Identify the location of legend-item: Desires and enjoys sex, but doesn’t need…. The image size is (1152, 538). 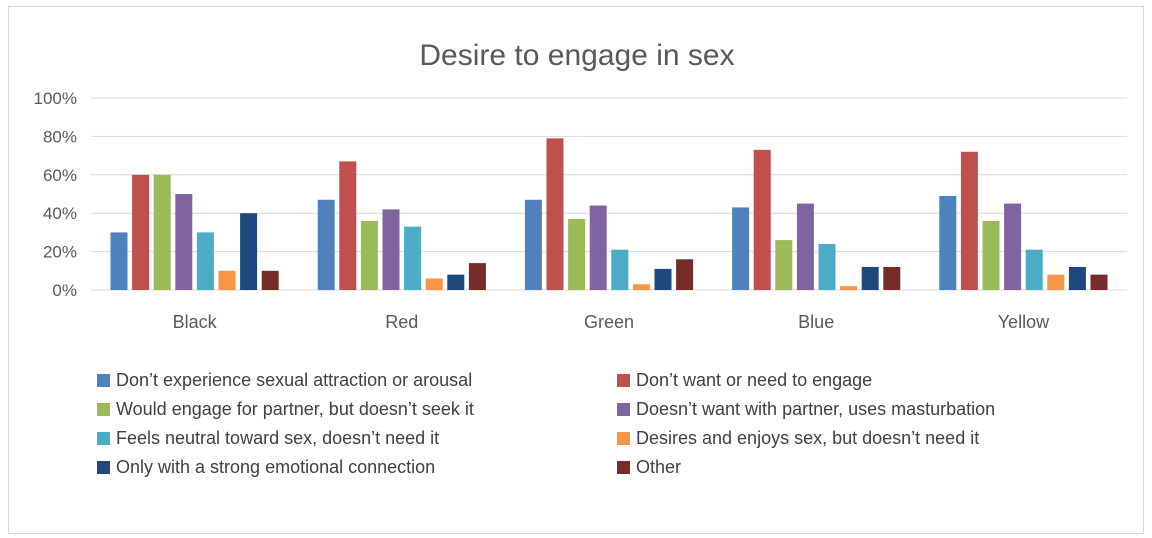
(798, 438).